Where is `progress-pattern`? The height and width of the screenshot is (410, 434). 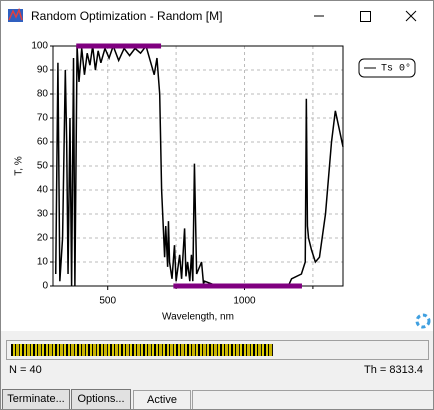 progress-pattern is located at coordinates (142, 350).